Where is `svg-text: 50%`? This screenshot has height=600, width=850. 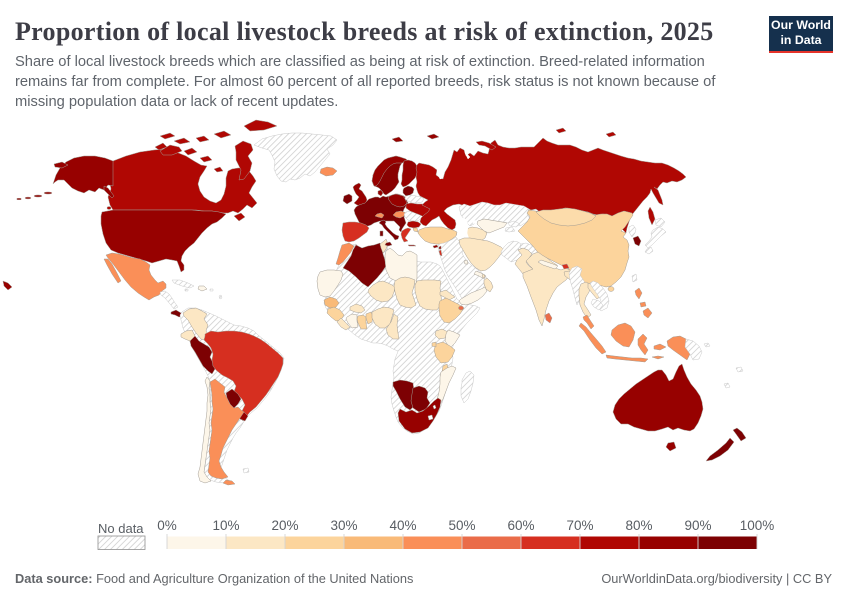 svg-text: 50% is located at coordinates (461, 525).